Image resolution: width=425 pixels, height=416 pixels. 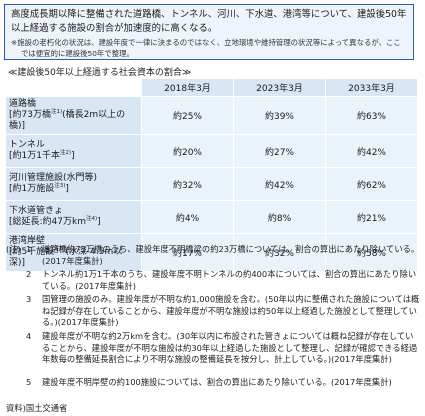 What do you see at coordinates (279, 217) in the screenshot?
I see `cell-2023: 約8%` at bounding box center [279, 217].